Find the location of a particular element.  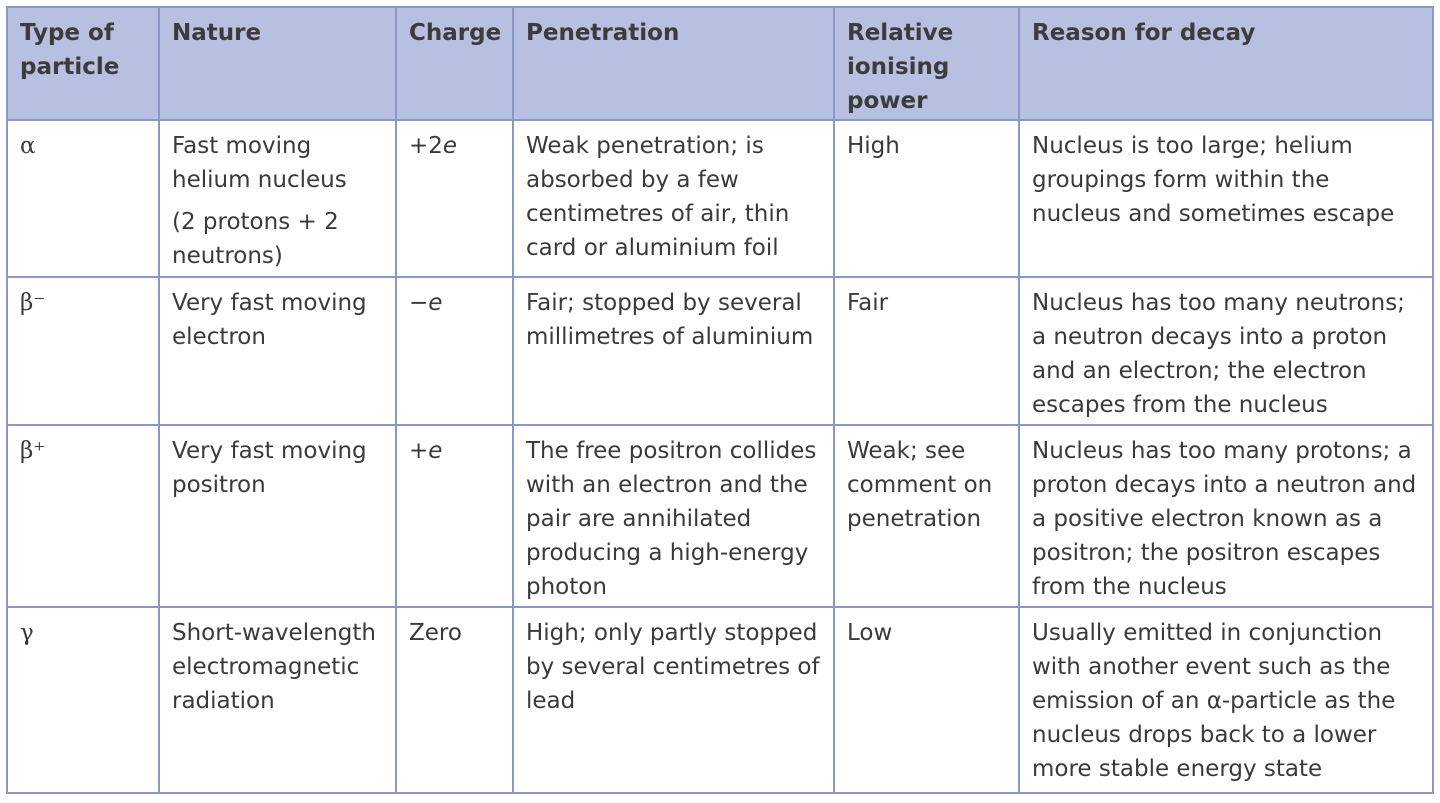

ionising-power-cell: Low is located at coordinates (926, 700).